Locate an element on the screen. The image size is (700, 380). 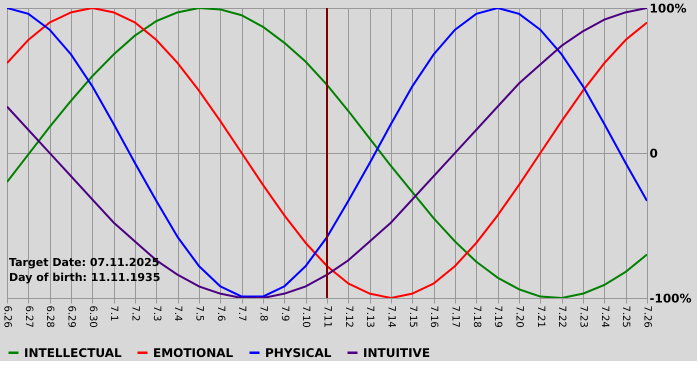
x-tick-label: 7.19 is located at coordinates (498, 317).